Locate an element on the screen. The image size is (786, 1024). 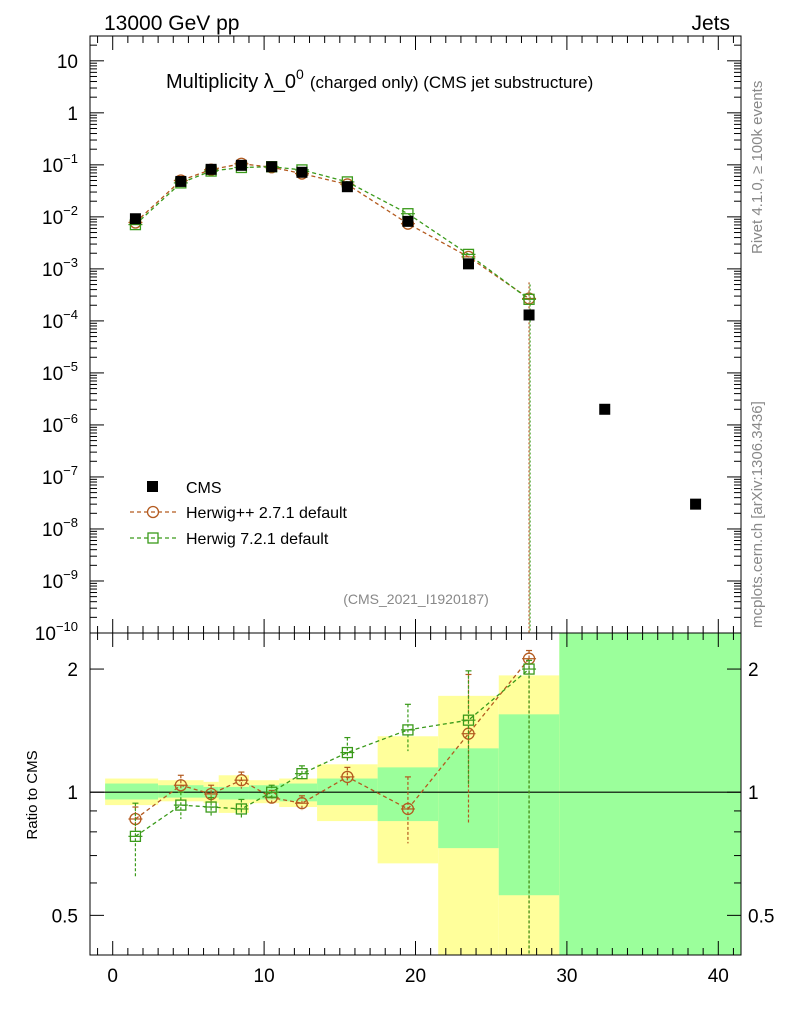
main-y-tick-label: 10⁻⁶ is located at coordinates (60, 424).